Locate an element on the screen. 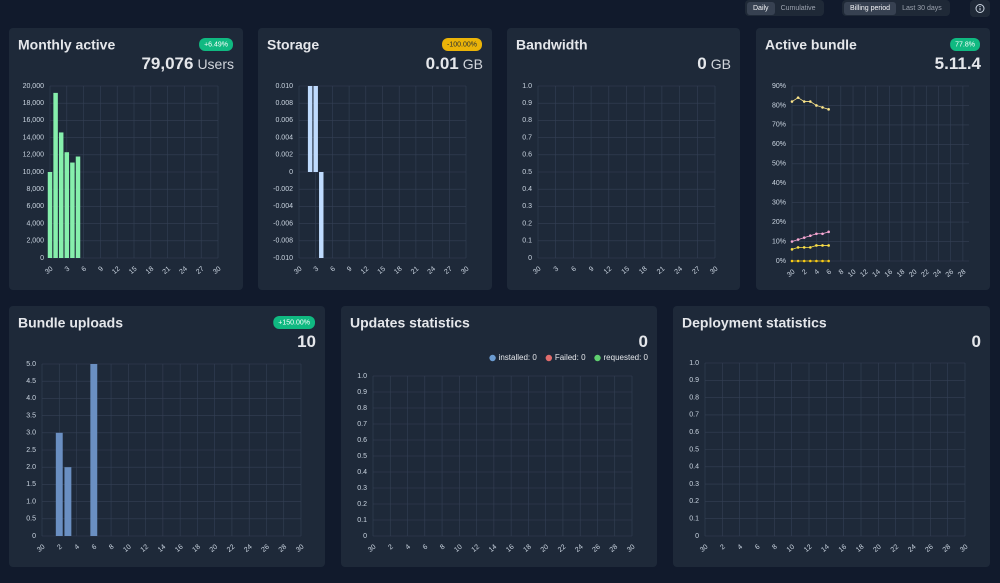 The image size is (1000, 583). x-tick-label: 2 is located at coordinates (805, 273).